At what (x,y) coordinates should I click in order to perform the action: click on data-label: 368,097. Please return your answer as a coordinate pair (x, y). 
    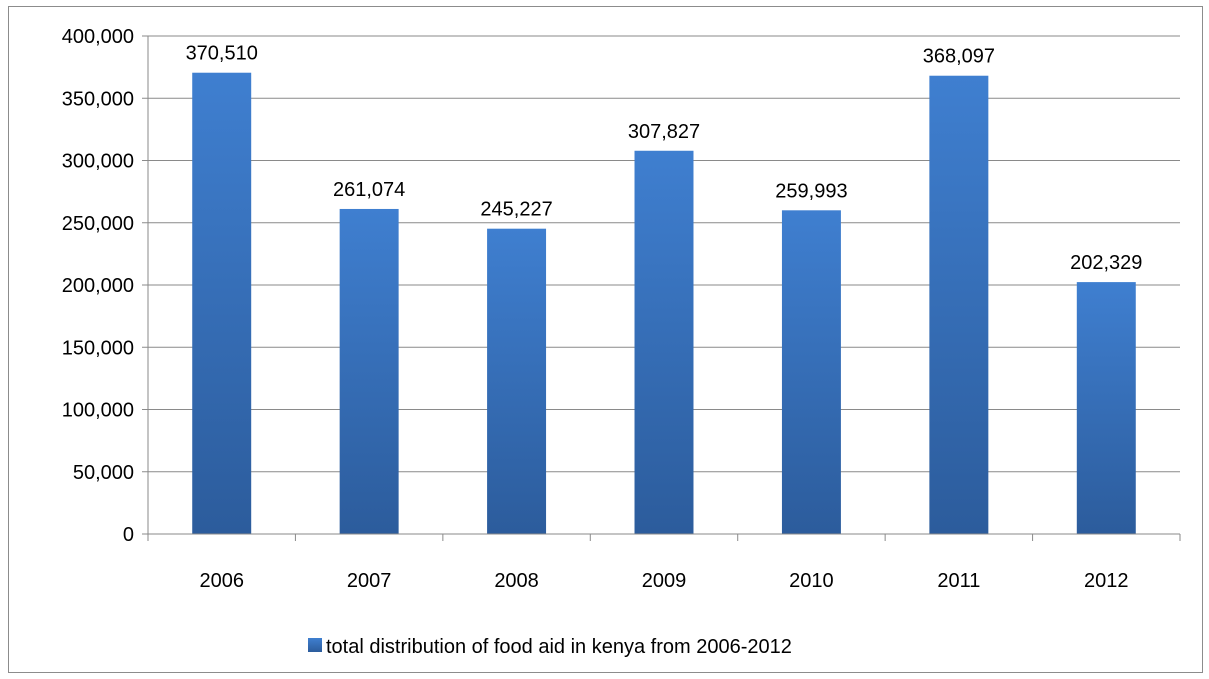
    Looking at the image, I should click on (959, 57).